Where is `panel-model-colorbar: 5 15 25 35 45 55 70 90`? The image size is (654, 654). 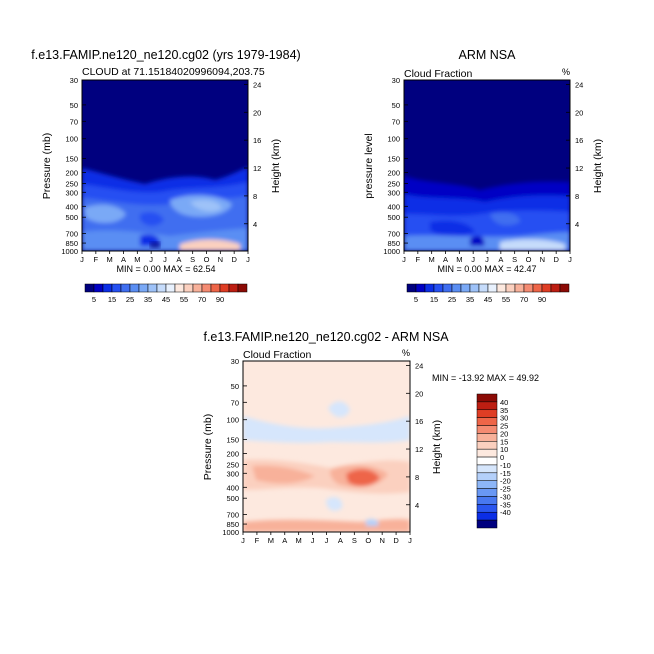 panel-model-colorbar: 5 15 25 35 45 55 70 90 is located at coordinates (166, 293).